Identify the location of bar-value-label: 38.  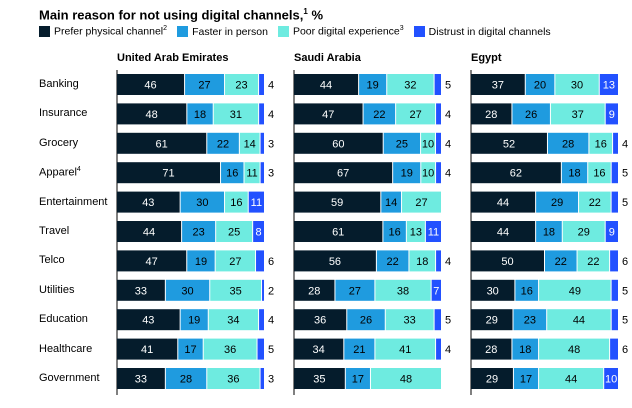
(403, 291).